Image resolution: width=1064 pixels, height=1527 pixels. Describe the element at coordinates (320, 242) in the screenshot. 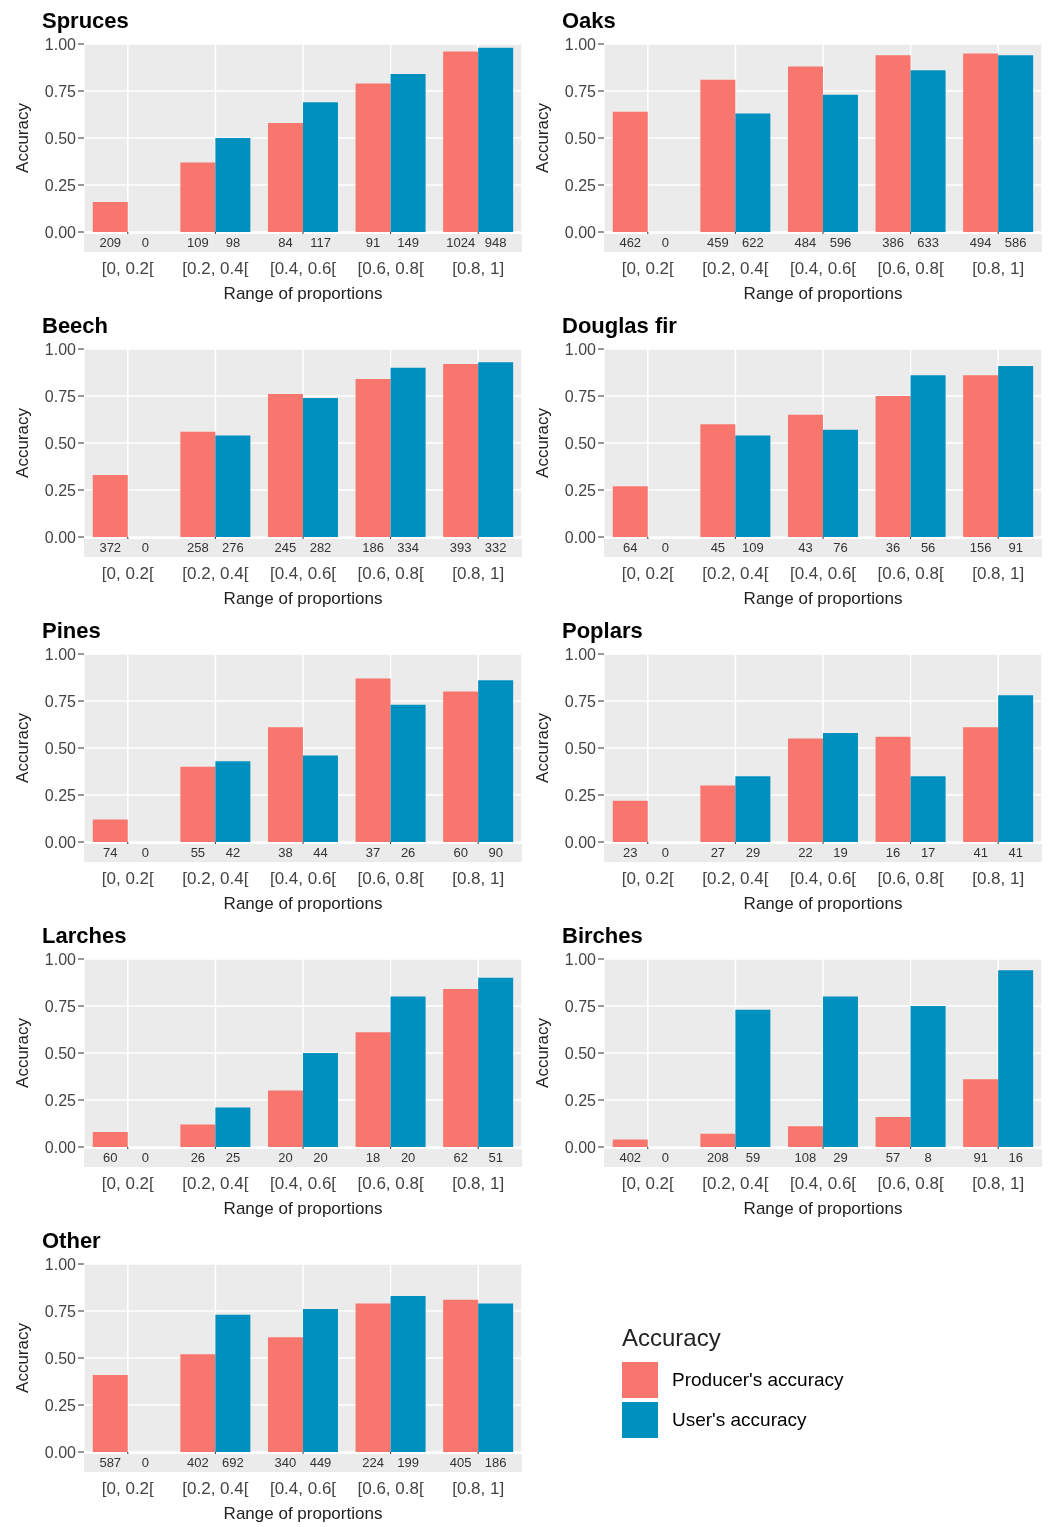

I see `text: 117` at that location.